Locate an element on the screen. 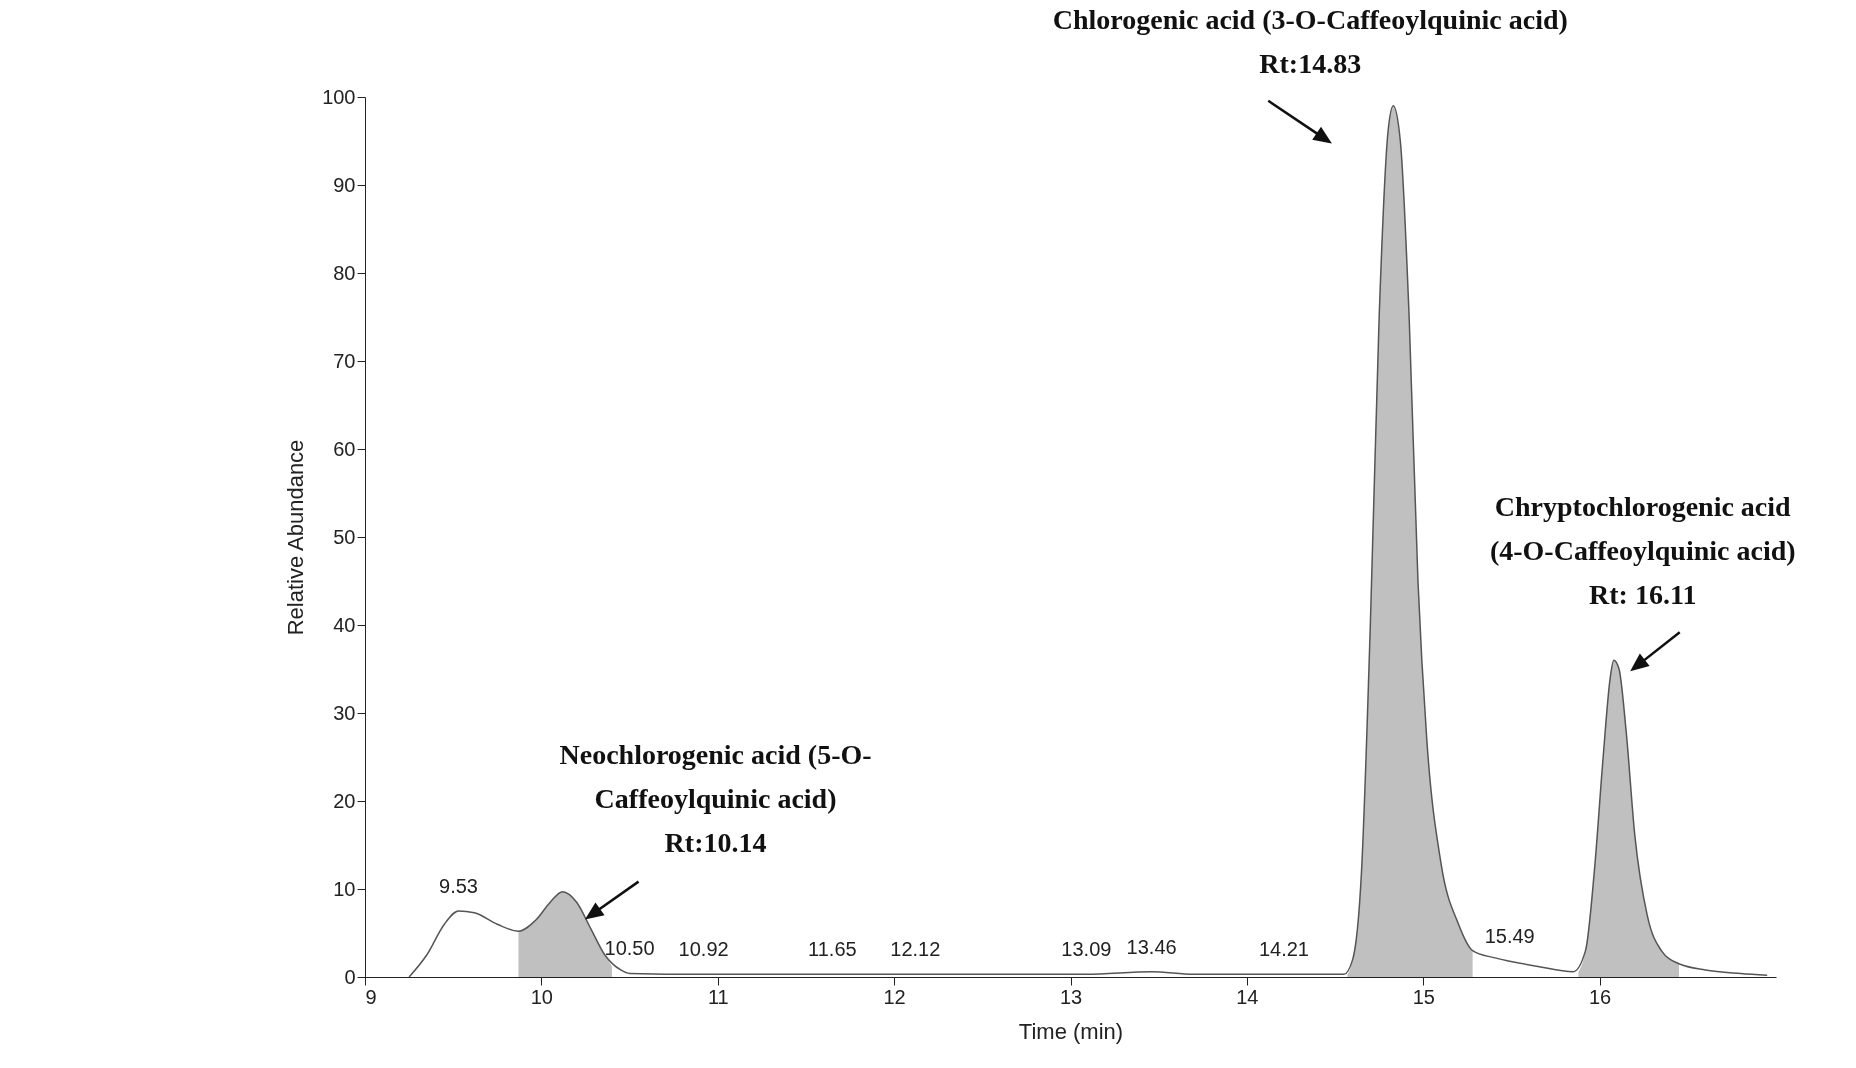 The width and height of the screenshot is (1856, 1068). y-tick-label: 10 is located at coordinates (344, 888).